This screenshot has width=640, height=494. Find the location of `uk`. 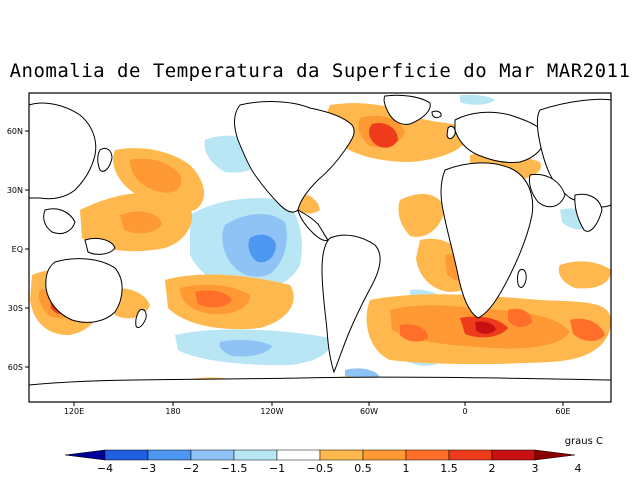

uk is located at coordinates (451, 132).